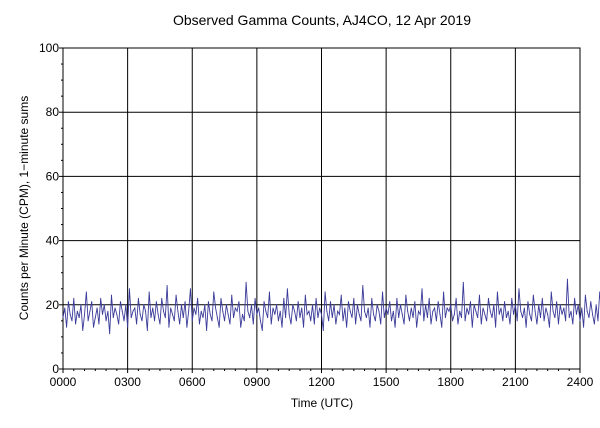 The width and height of the screenshot is (600, 428). I want to click on x-tick-label: 1500, so click(386, 382).